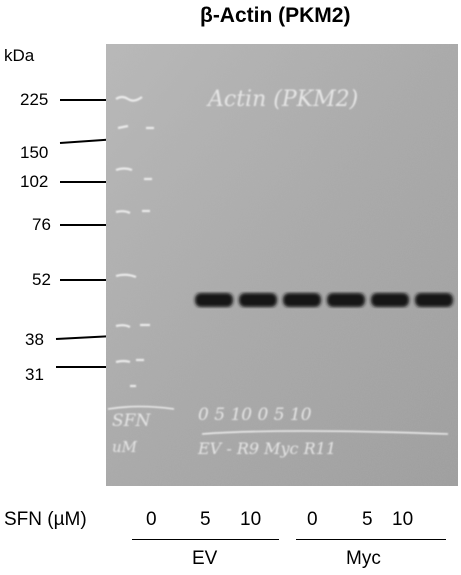  Describe the element at coordinates (371, 539) in the screenshot. I see `group-underline-myc` at that location.